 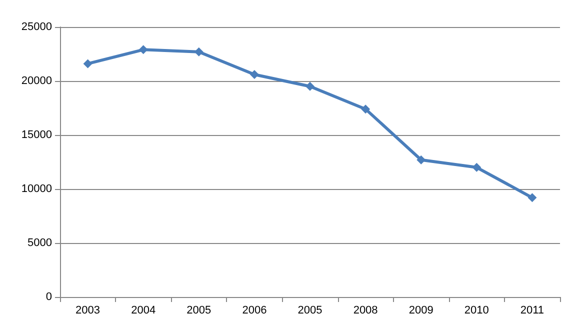 I want to click on y-tick-label: 20000, so click(x=36, y=81).